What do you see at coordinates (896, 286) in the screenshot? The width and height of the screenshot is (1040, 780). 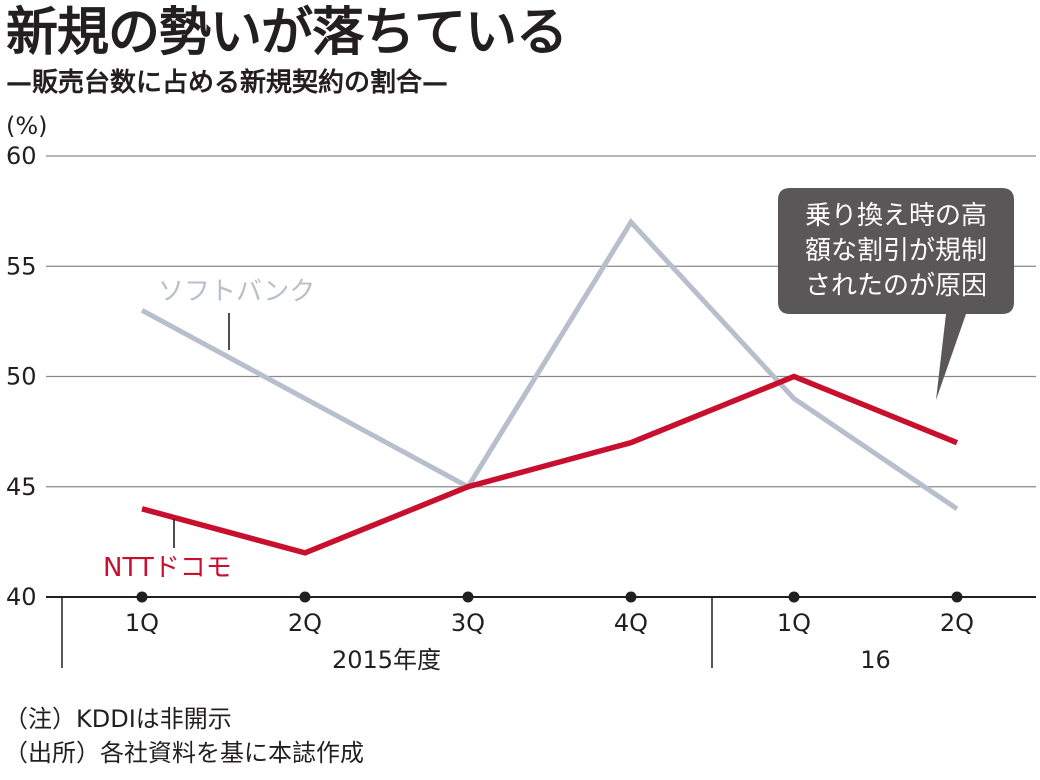 I see `annotation-text-line: されたのが原因` at bounding box center [896, 286].